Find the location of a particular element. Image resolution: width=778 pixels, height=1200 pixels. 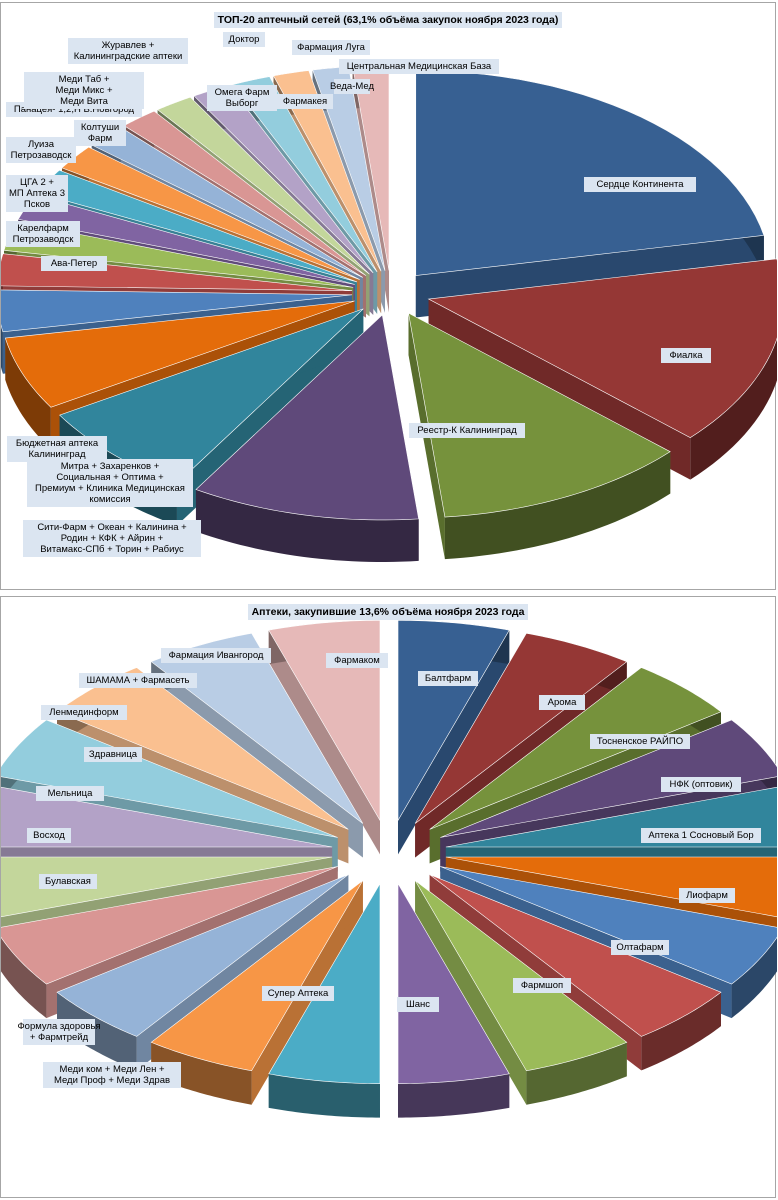

slice-label: Реестр-К Калининград is located at coordinates (467, 430).